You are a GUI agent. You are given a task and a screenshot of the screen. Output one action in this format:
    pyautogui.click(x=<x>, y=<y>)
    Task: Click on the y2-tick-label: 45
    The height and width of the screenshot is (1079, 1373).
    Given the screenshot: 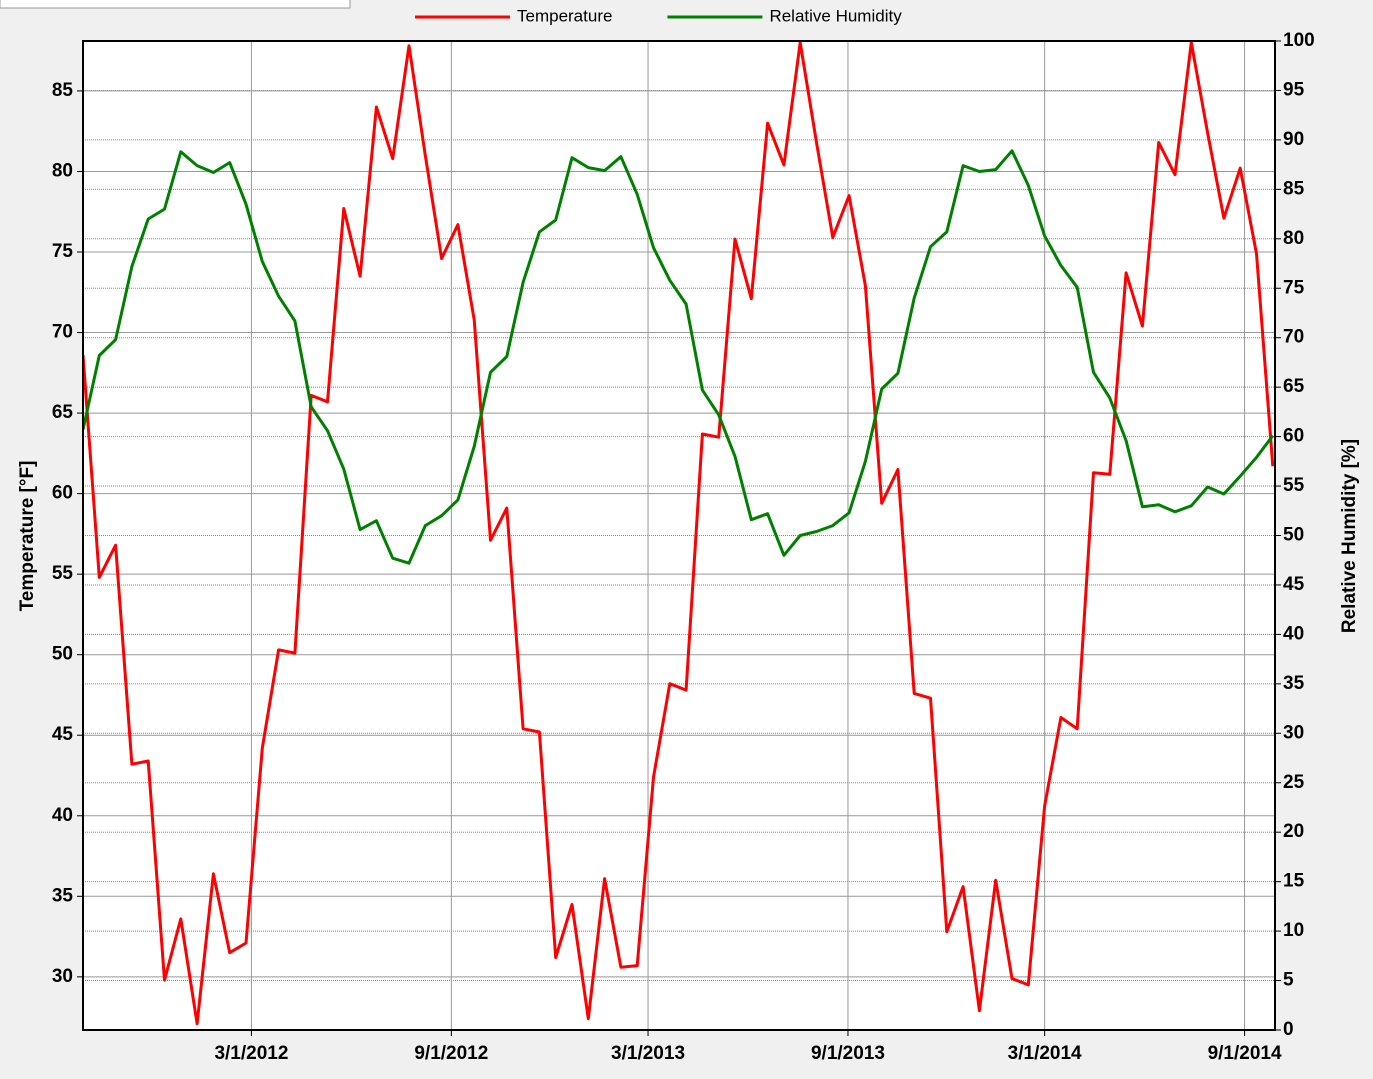 What is the action you would take?
    pyautogui.click(x=1294, y=584)
    